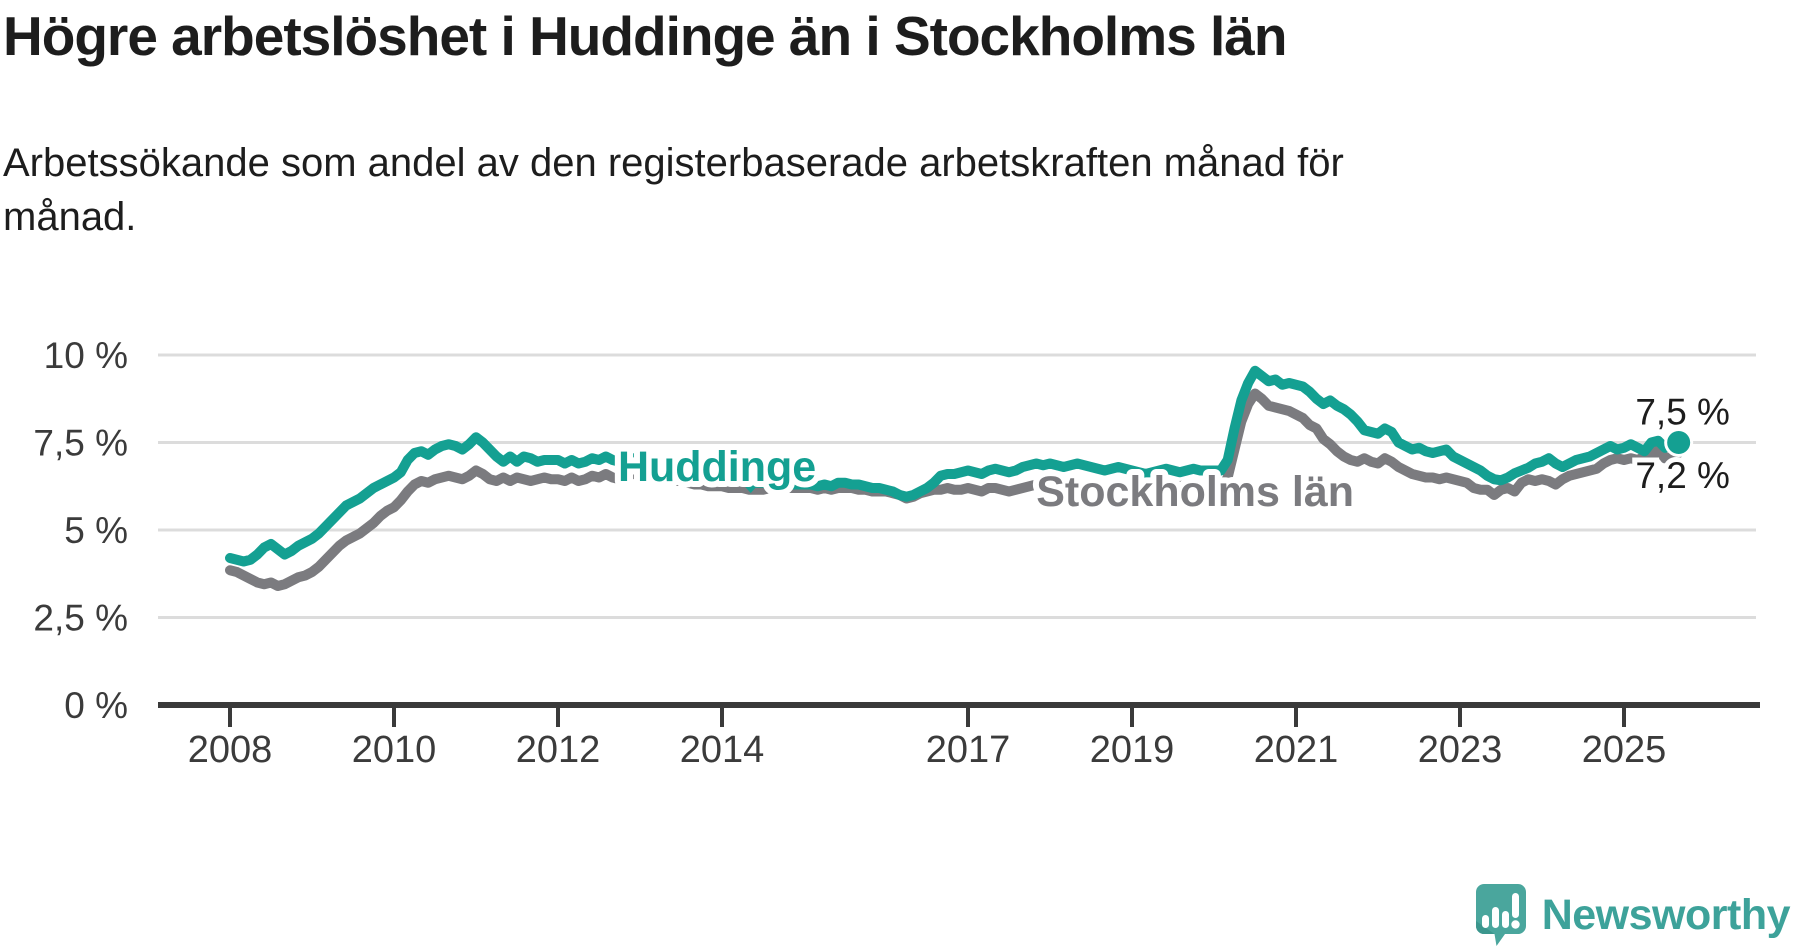 The height and width of the screenshot is (948, 1800). Describe the element at coordinates (1460, 750) in the screenshot. I see `svg-text: 2023` at that location.